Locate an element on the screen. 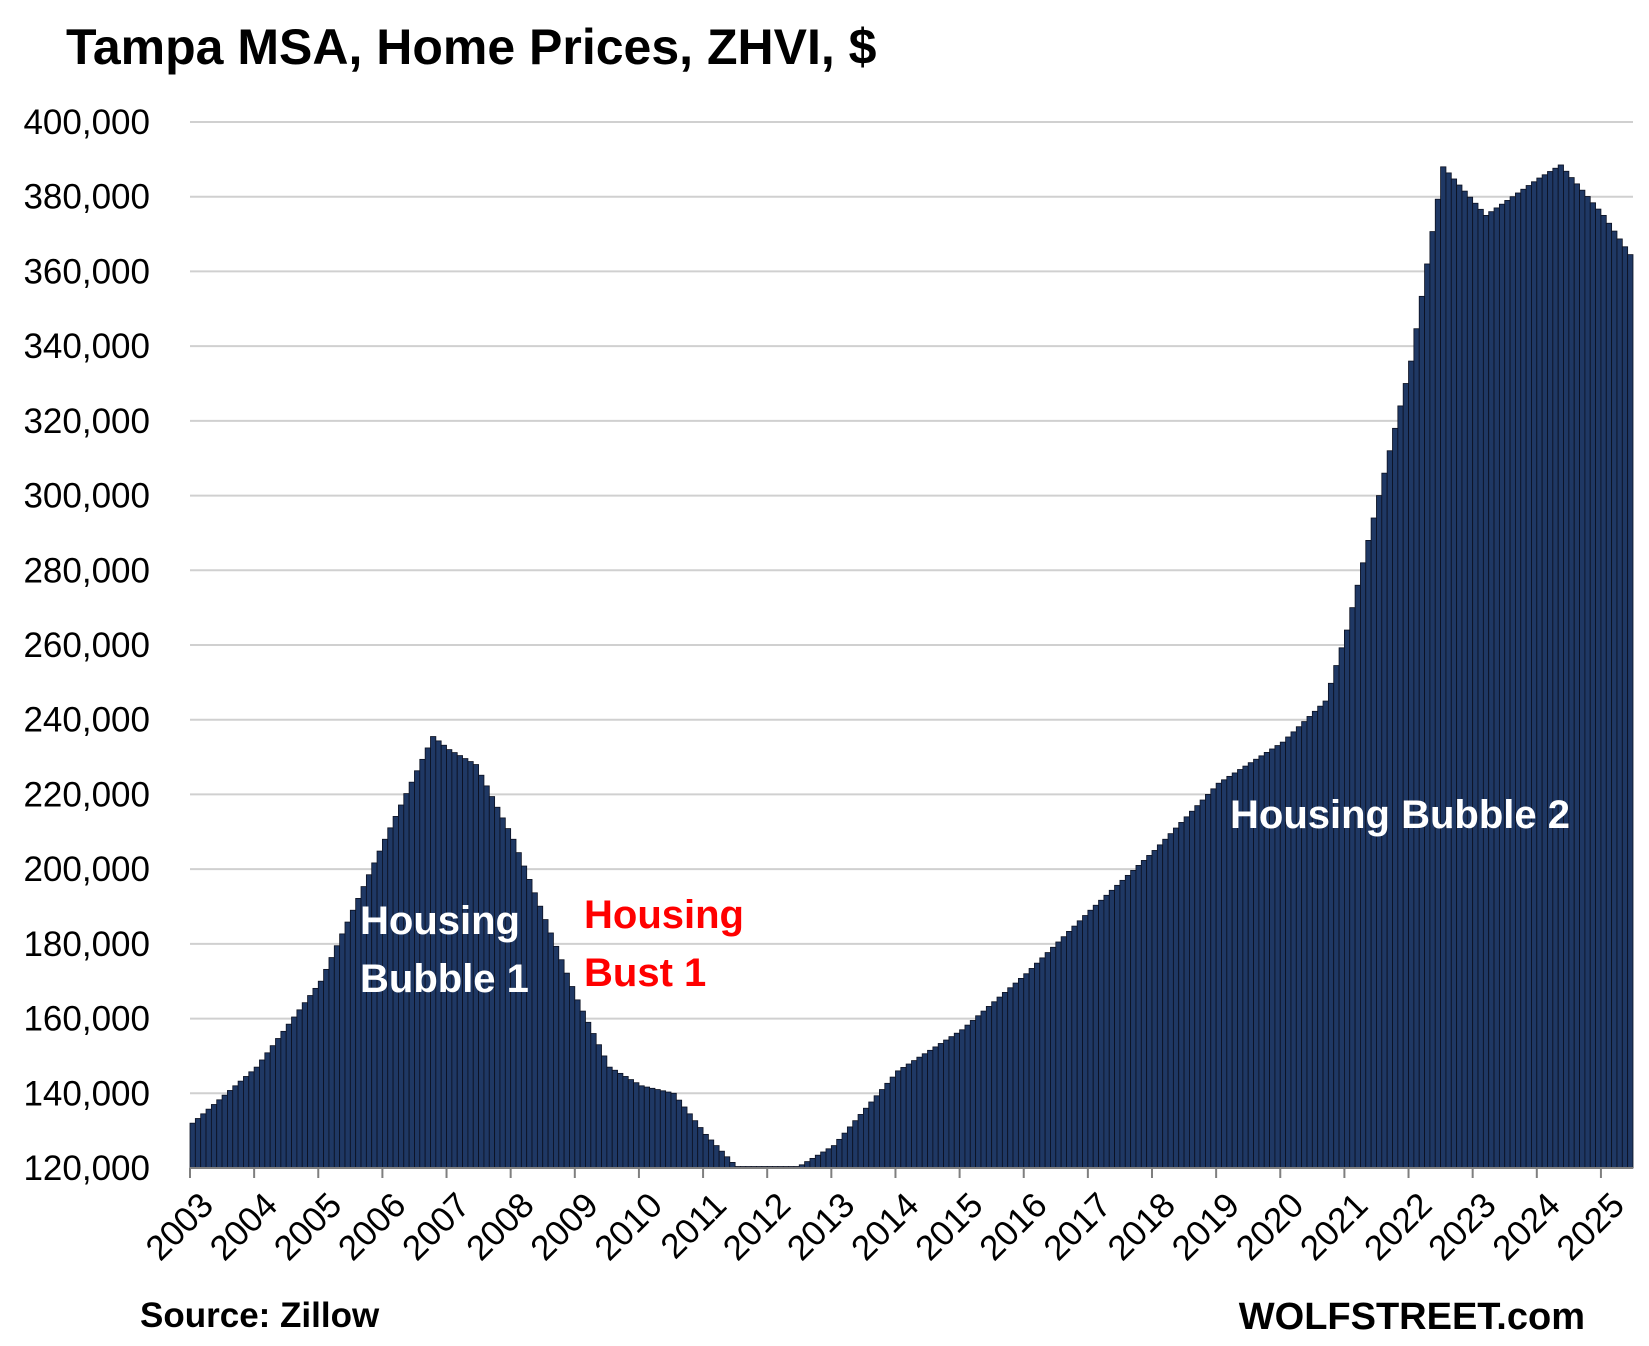 The height and width of the screenshot is (1346, 1649). y-tick-label: 380,000 is located at coordinates (86, 197).